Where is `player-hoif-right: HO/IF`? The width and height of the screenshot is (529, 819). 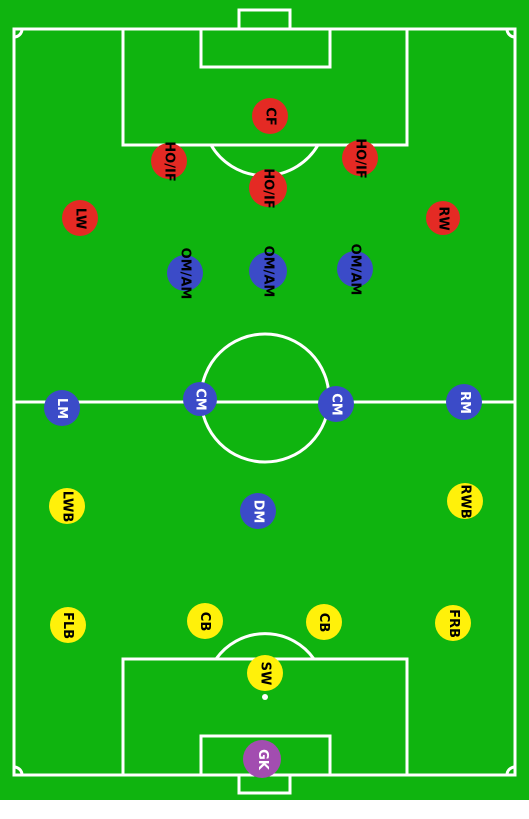
player-hoif-right: HO/IF is located at coordinates (360, 158).